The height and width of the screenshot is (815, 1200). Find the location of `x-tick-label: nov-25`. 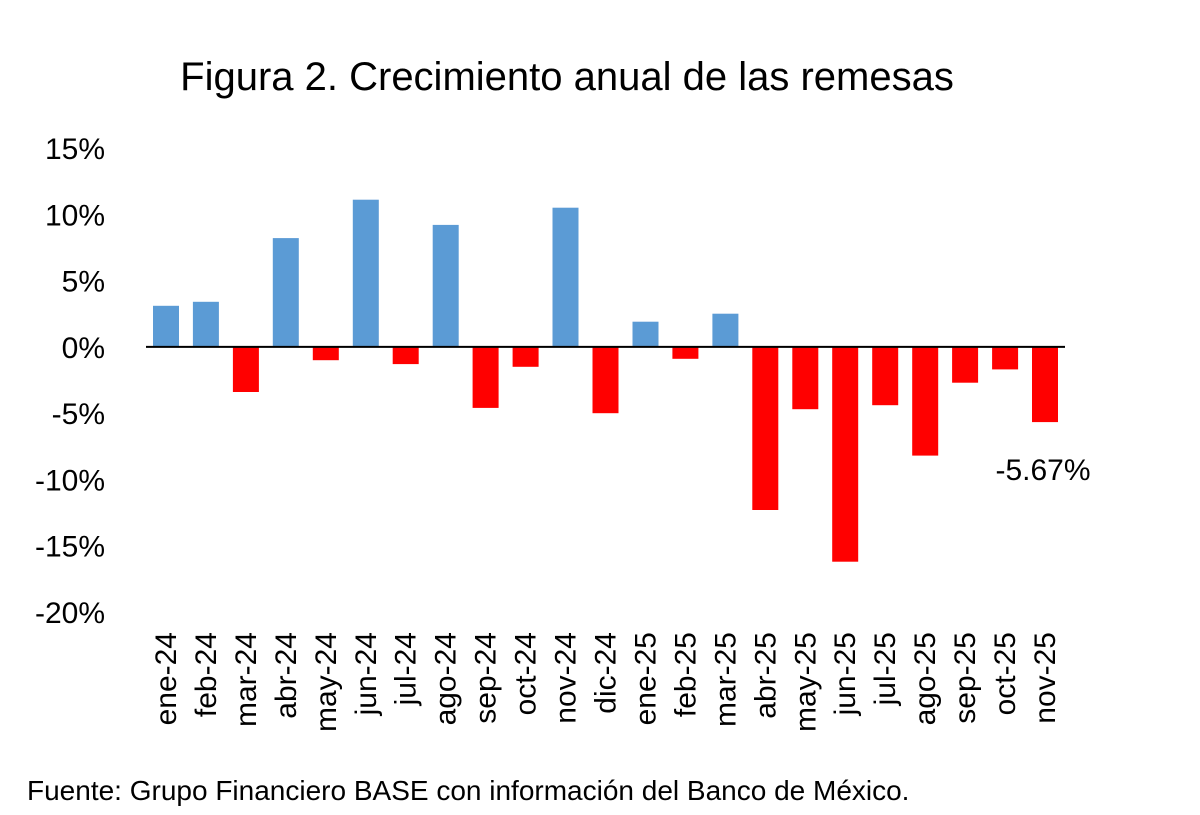

x-tick-label: nov-25 is located at coordinates (1045, 678).